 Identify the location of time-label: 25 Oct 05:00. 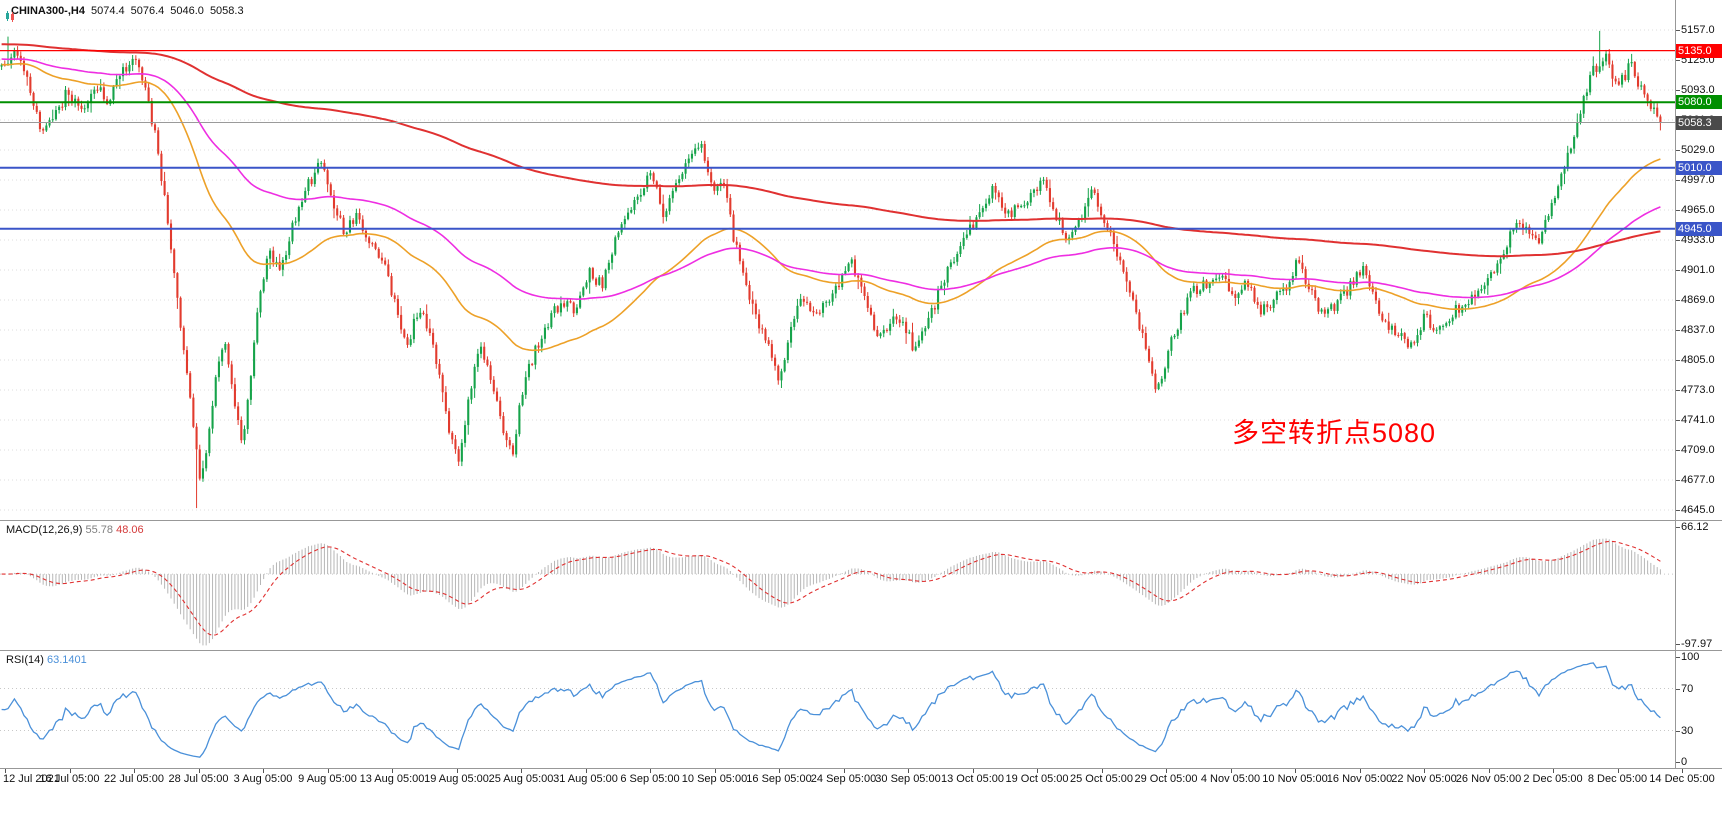
(1101, 779).